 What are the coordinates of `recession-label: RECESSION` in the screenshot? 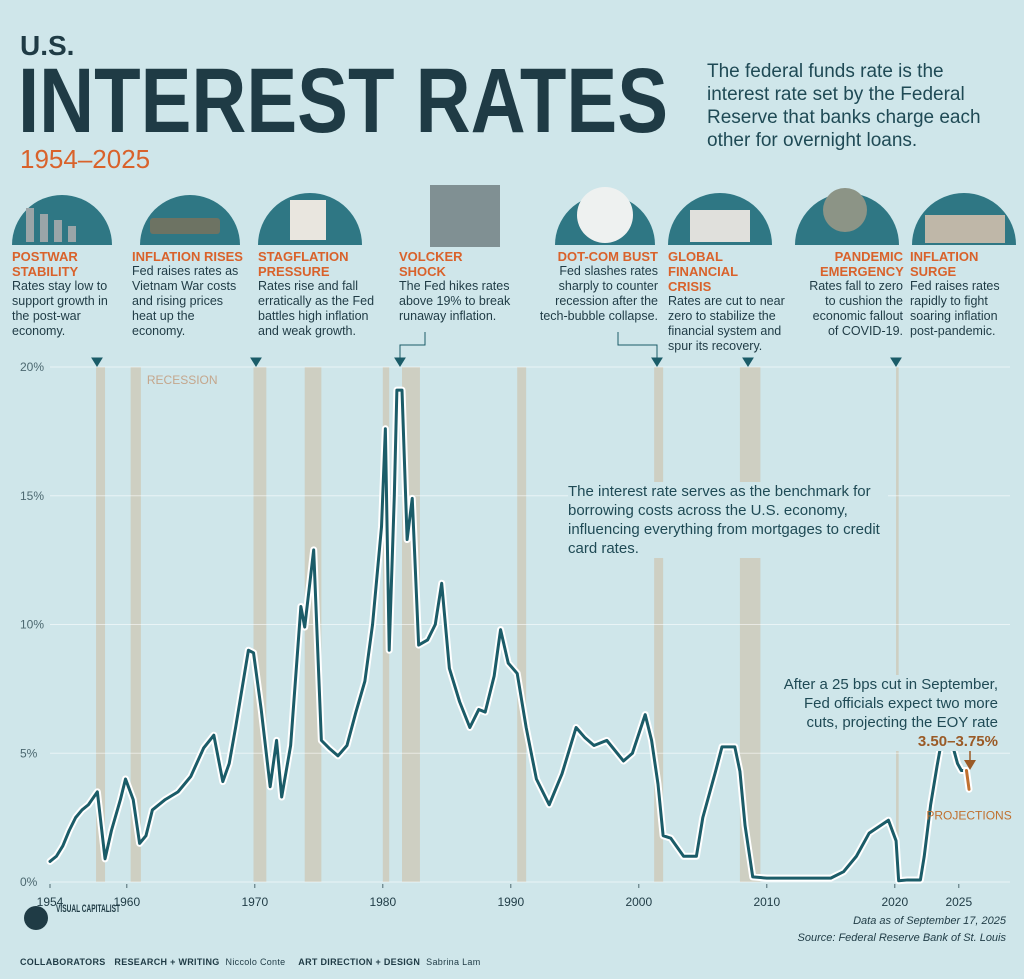 It's located at (182, 380).